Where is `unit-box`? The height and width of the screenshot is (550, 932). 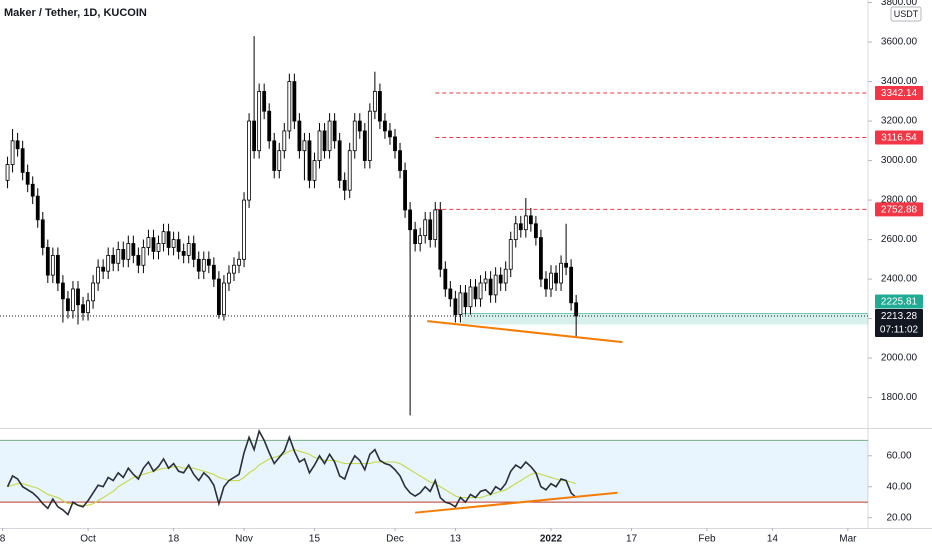 unit-box is located at coordinates (906, 14).